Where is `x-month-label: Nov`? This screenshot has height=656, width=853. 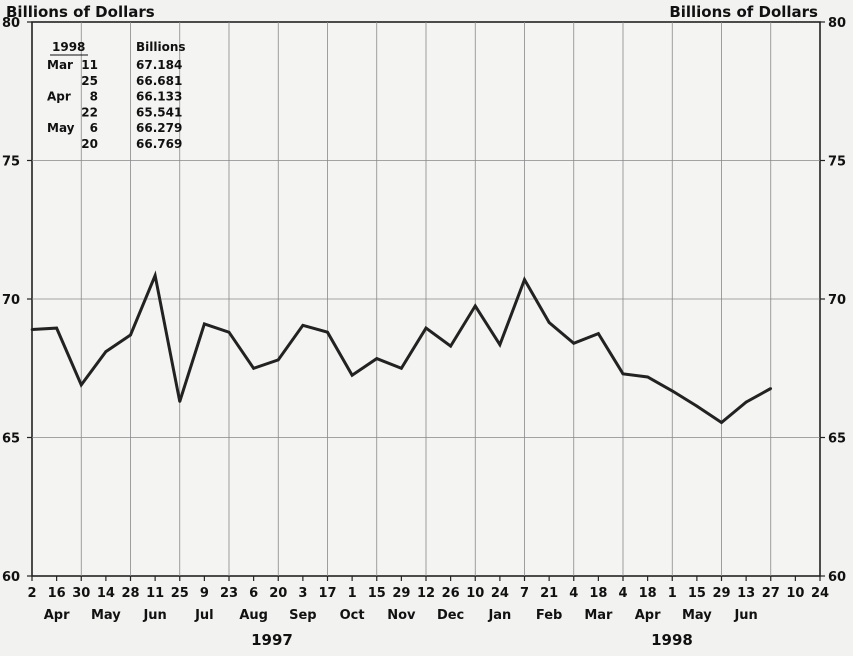 x-month-label: Nov is located at coordinates (401, 615).